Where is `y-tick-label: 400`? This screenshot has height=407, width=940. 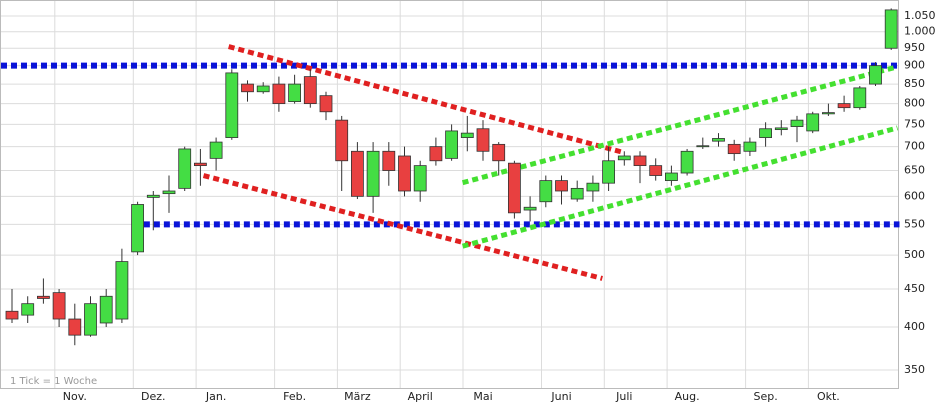 y-tick-label: 400 is located at coordinates (914, 326).